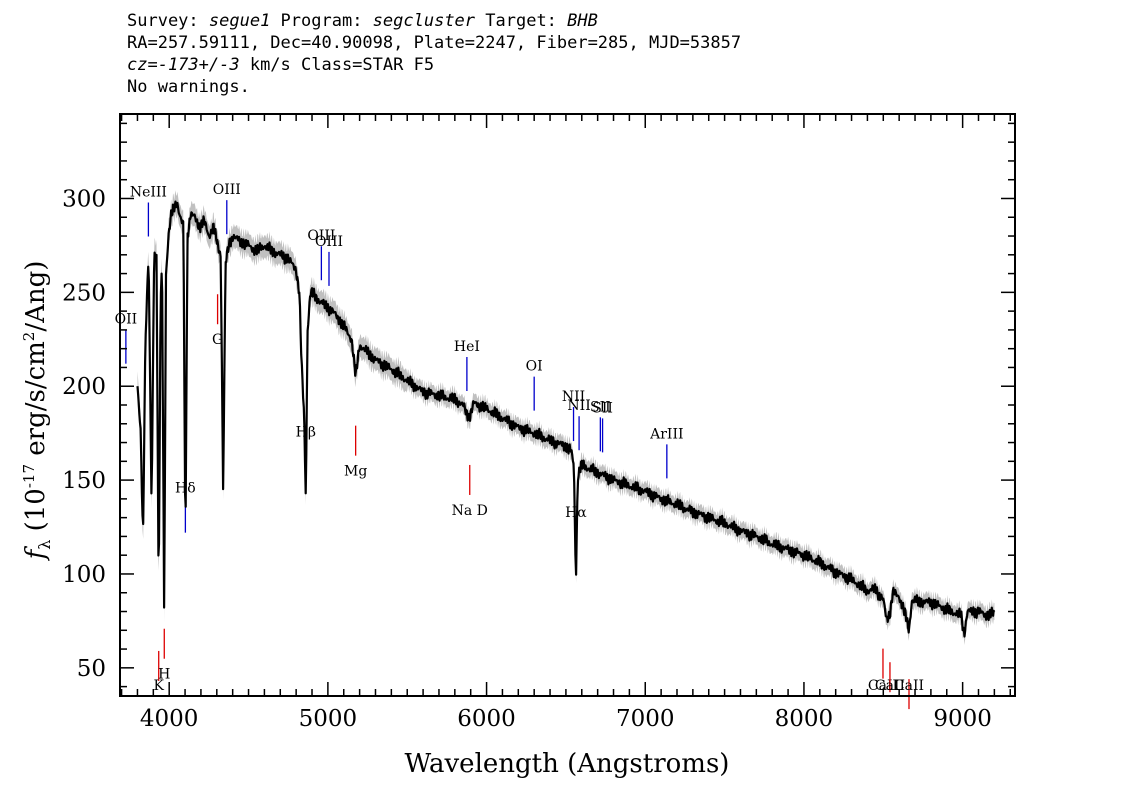  What do you see at coordinates (188, 87) in the screenshot?
I see `header-line-warnings: No warnings.` at bounding box center [188, 87].